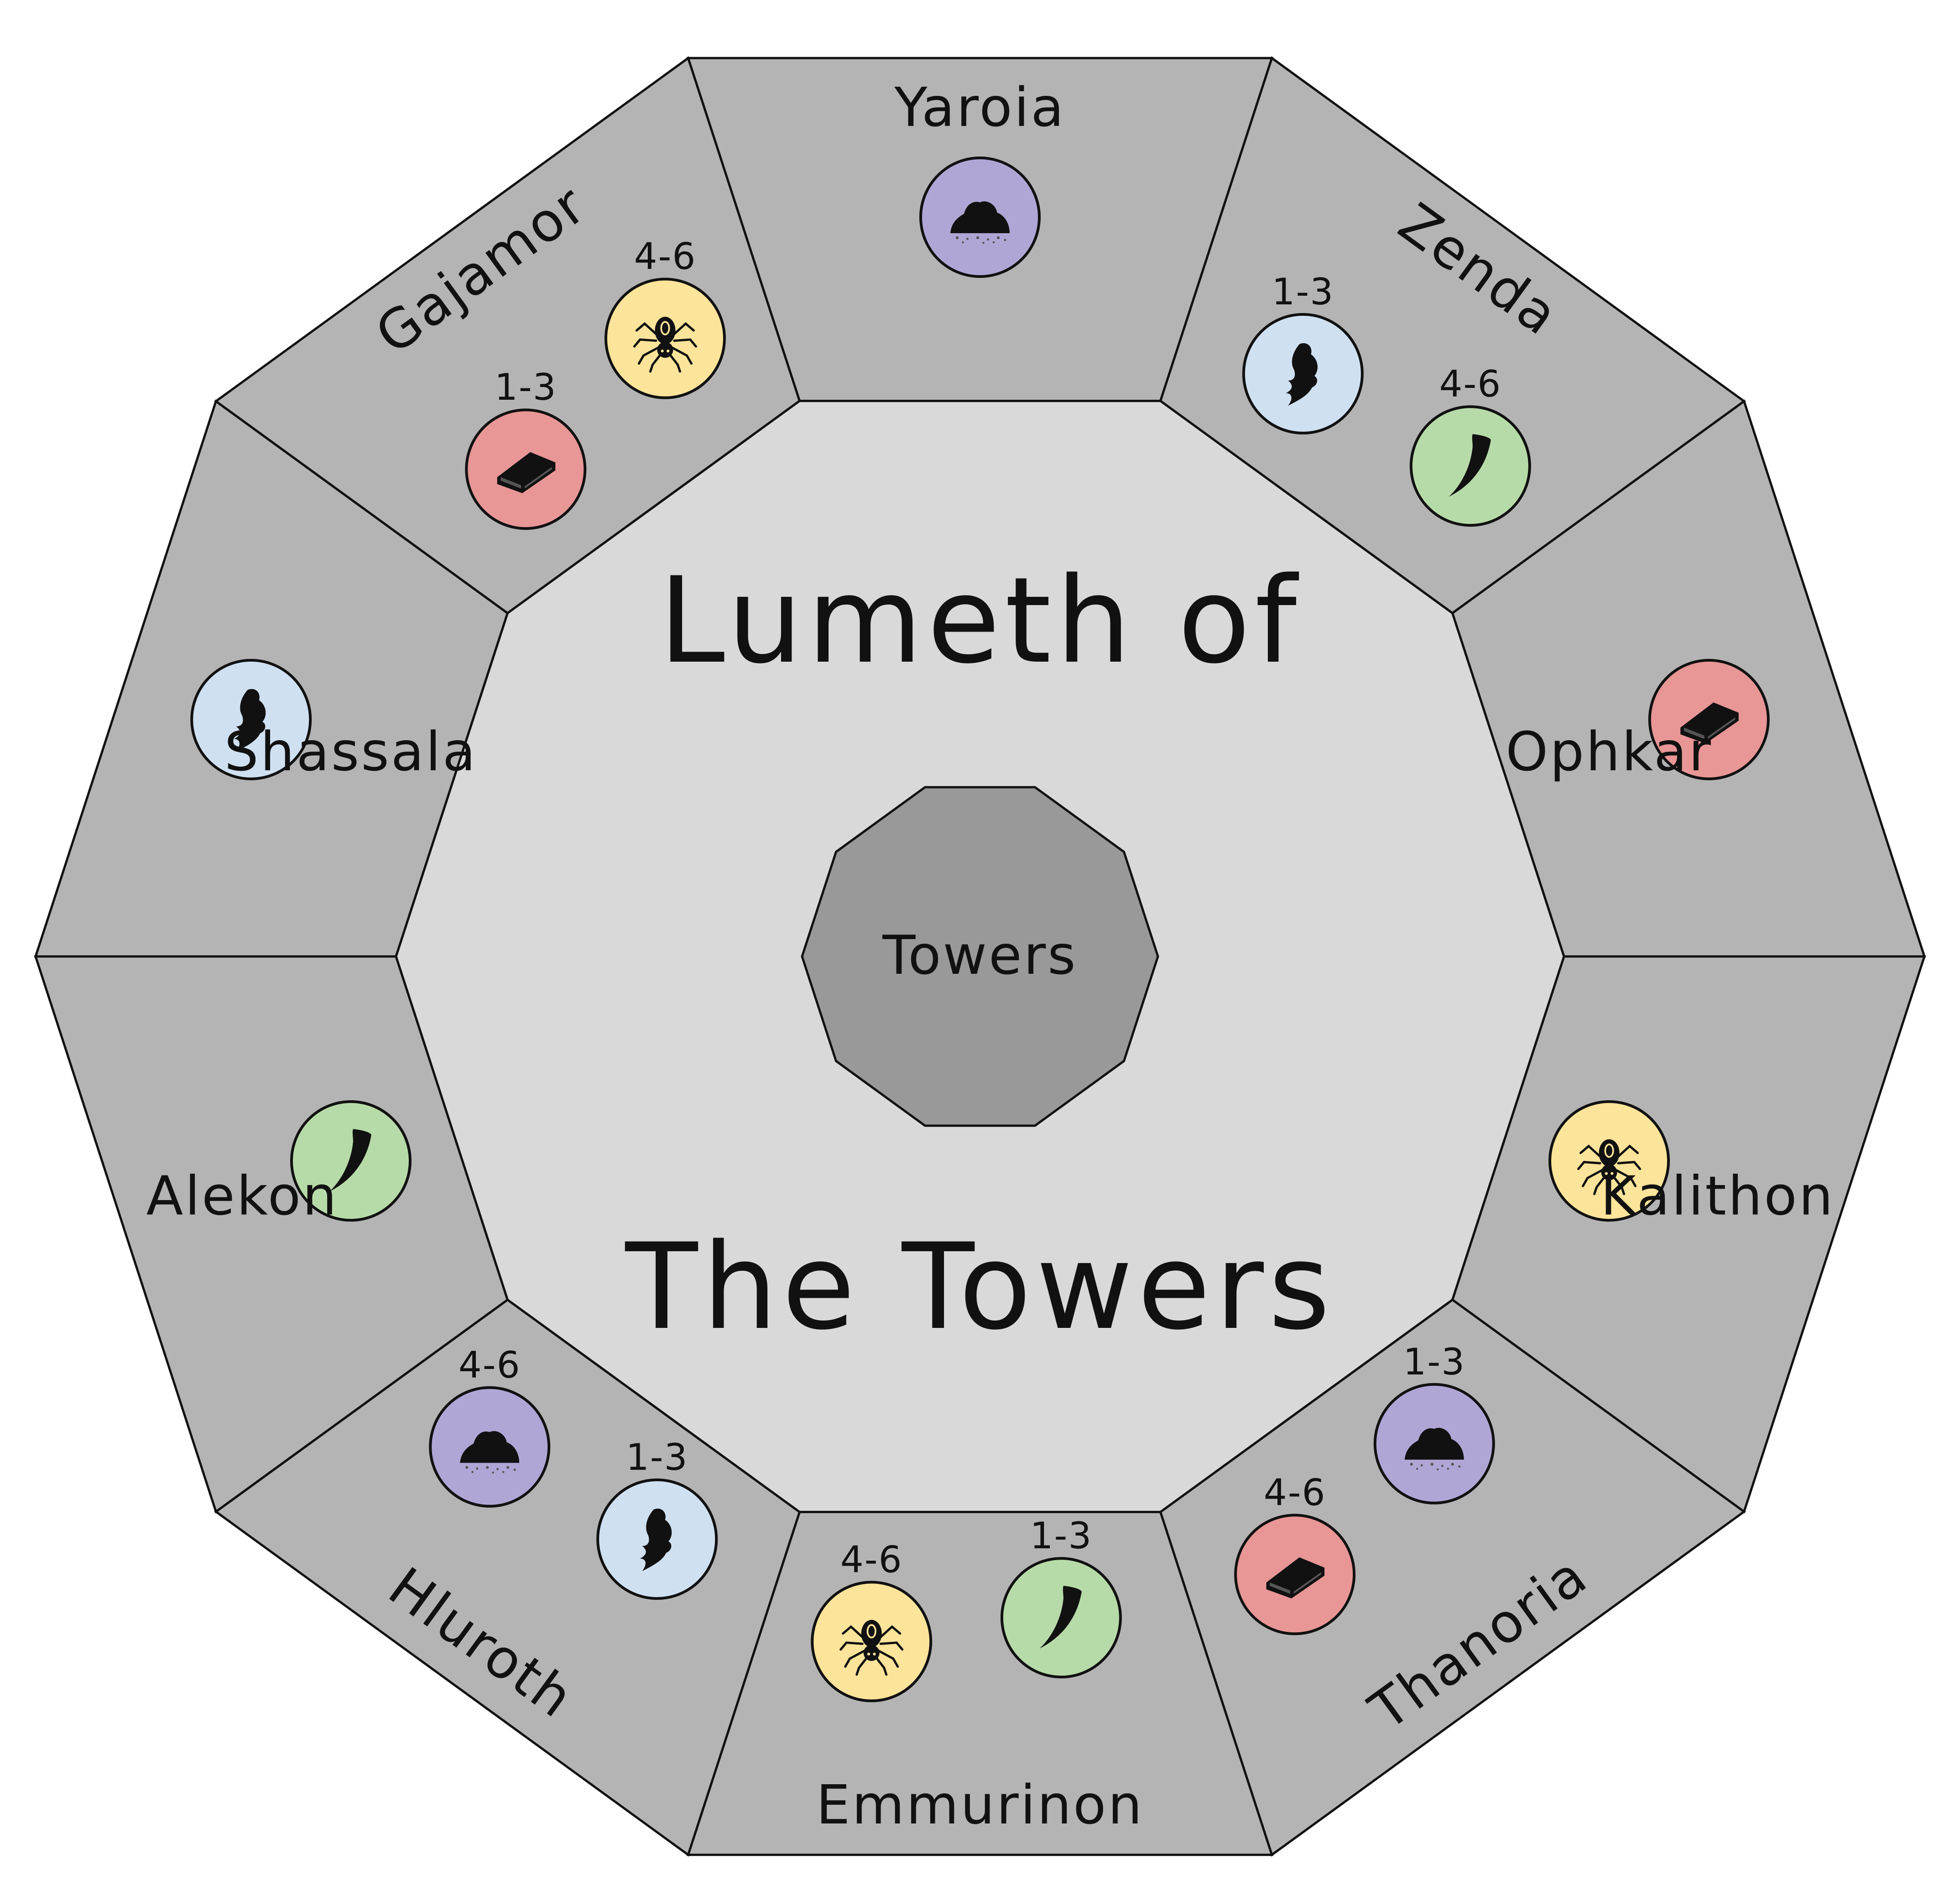  I want to click on board-title-line2: The Towers, so click(979, 1287).